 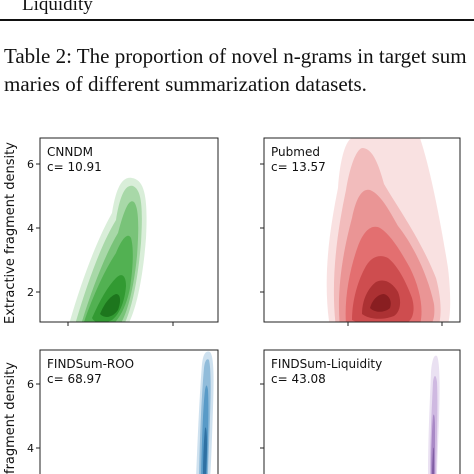 What do you see at coordinates (33, 416) in the screenshot?
I see `y-ticks-findsum-roo: 4 6` at bounding box center [33, 416].